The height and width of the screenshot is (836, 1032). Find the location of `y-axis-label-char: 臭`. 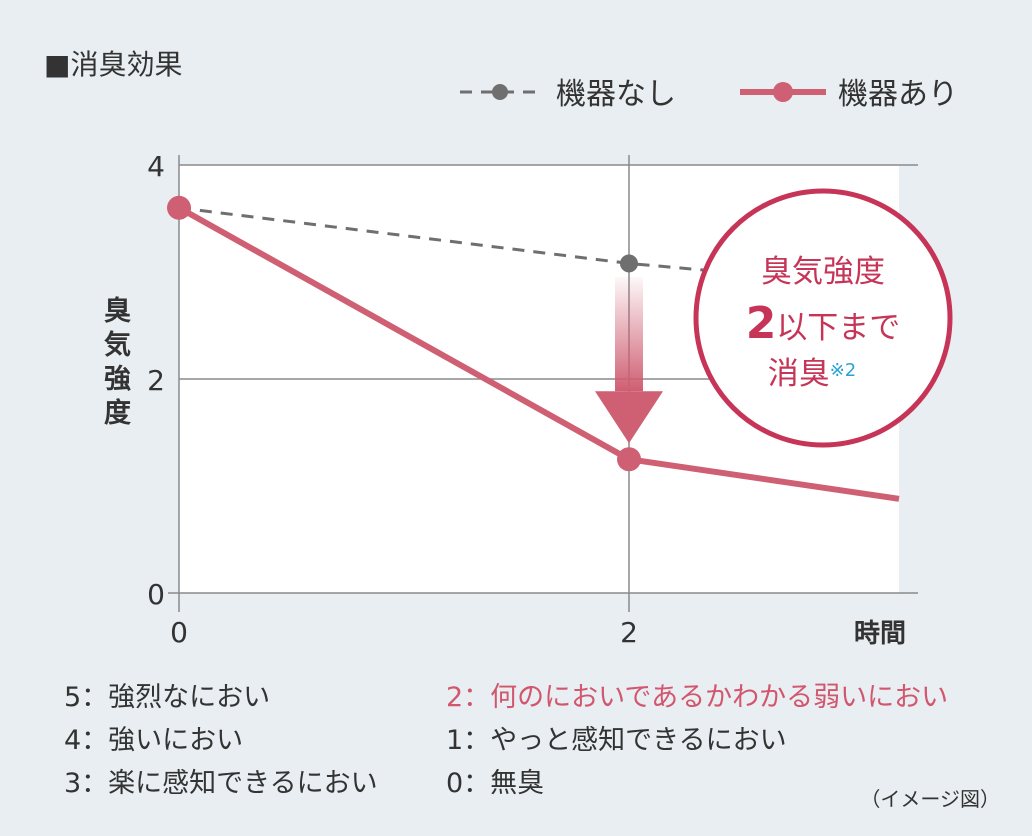

y-axis-label-char: 臭 is located at coordinates (117, 311).